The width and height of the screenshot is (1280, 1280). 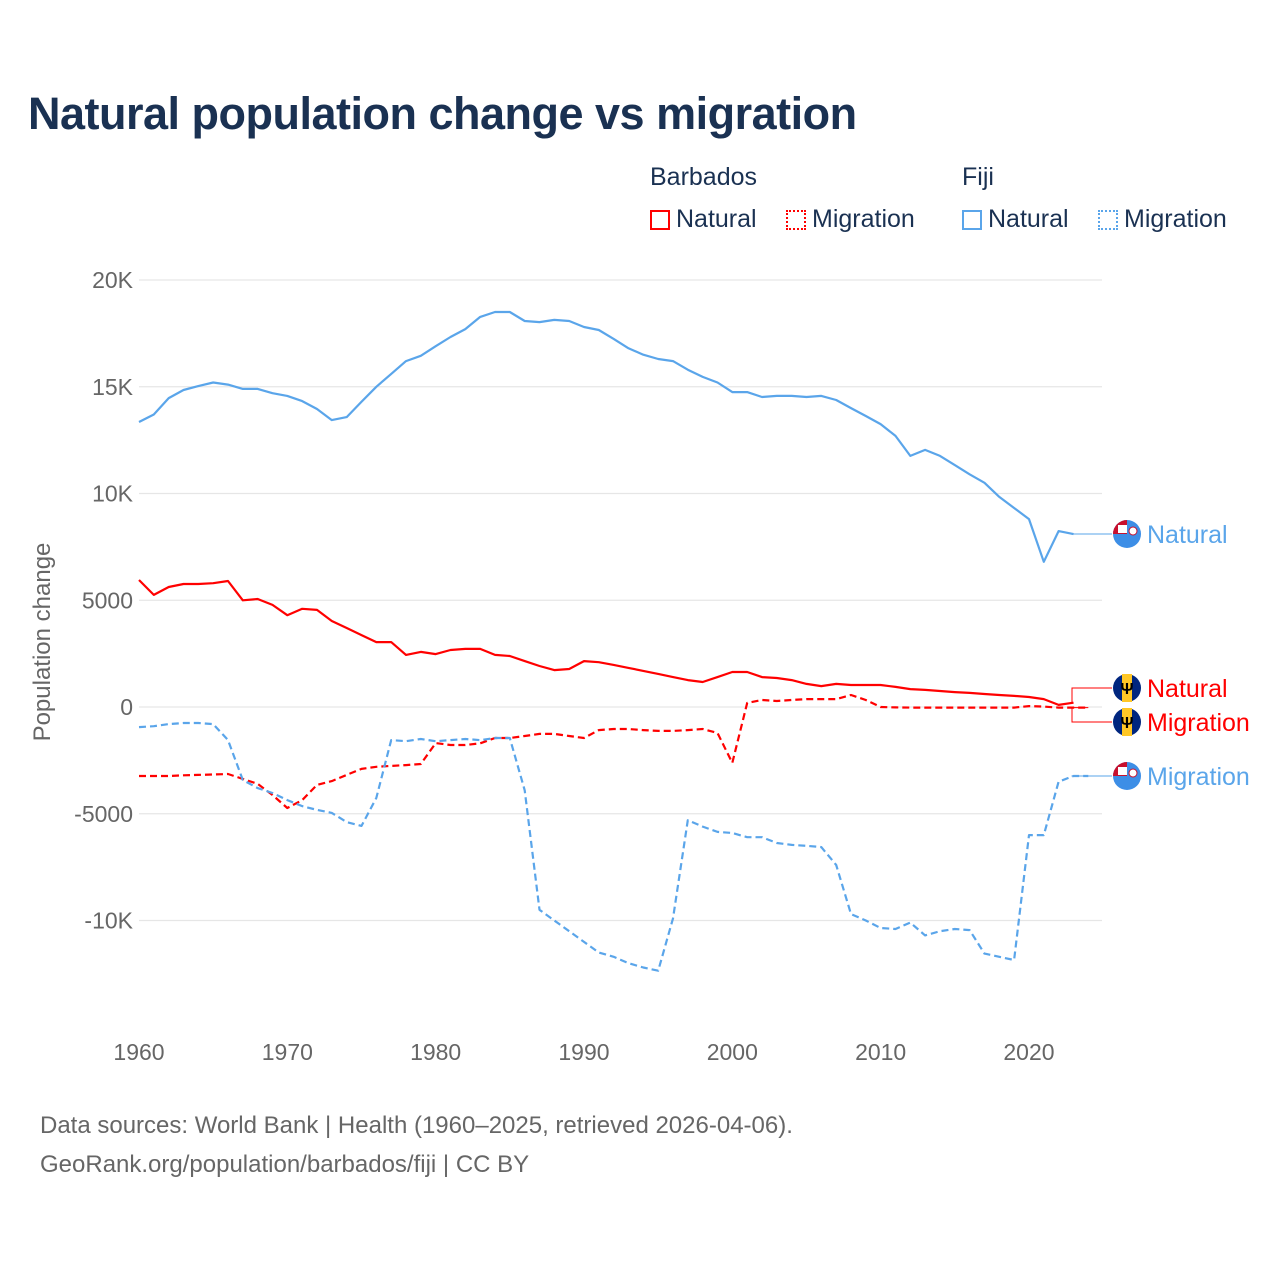 I want to click on x-tick-label: 1960, so click(x=138, y=1052).